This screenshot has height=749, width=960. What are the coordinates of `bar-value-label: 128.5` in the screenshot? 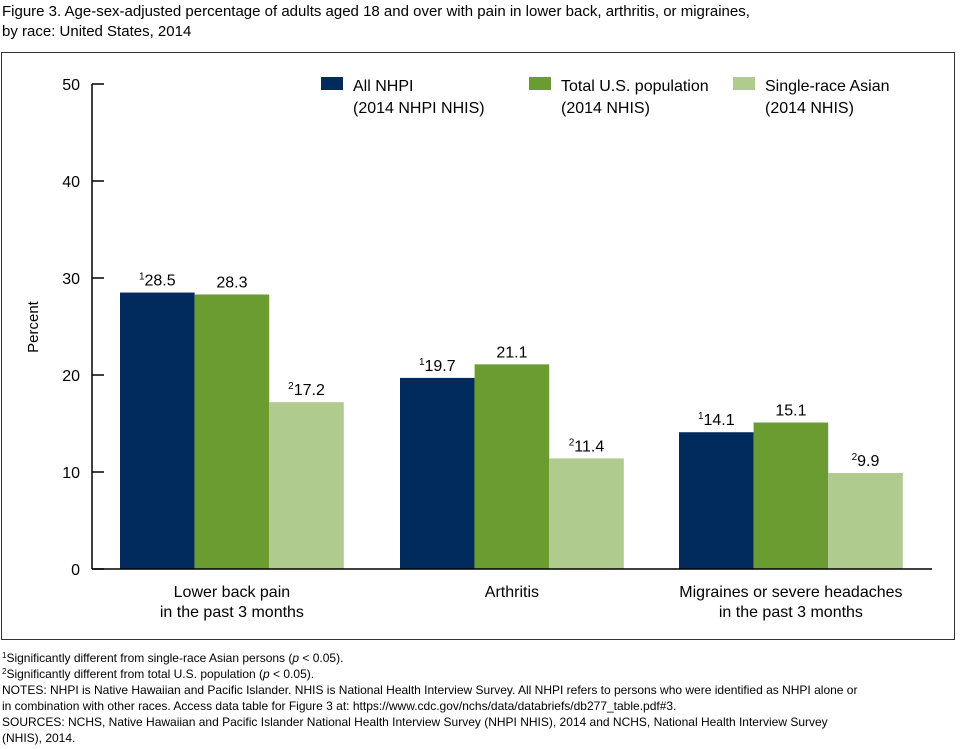 It's located at (157, 281).